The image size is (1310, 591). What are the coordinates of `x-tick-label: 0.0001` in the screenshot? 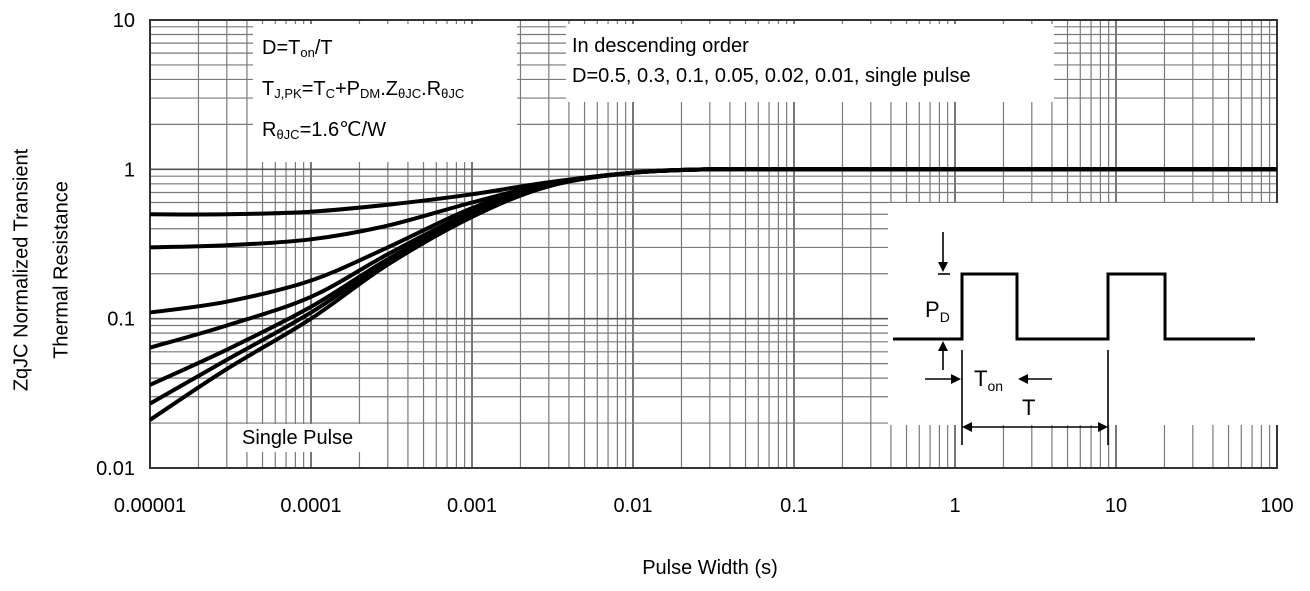 It's located at (310, 506).